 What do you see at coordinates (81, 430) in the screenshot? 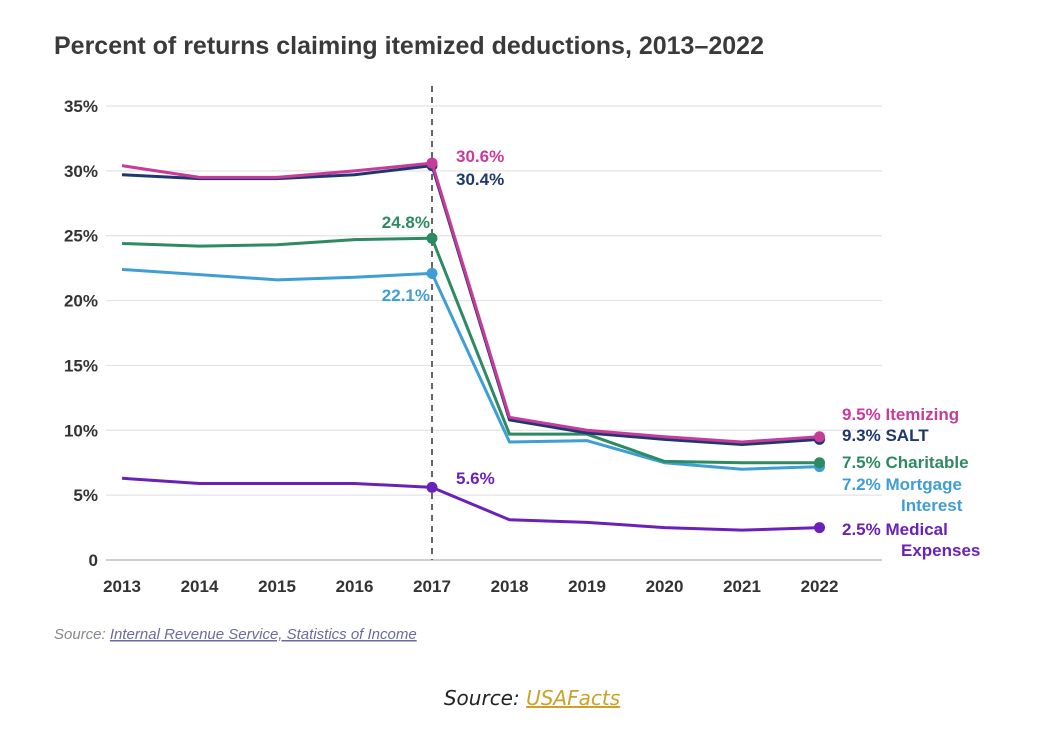
I see `y-tick-label: 10%` at bounding box center [81, 430].